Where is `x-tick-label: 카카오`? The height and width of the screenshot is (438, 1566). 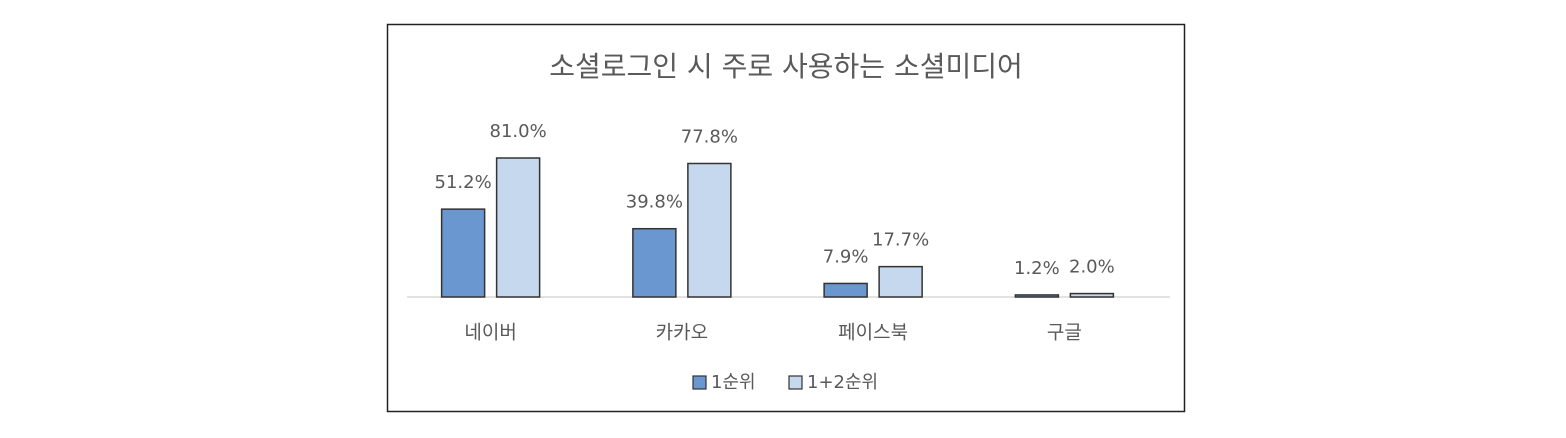 x-tick-label: 카카오 is located at coordinates (682, 333).